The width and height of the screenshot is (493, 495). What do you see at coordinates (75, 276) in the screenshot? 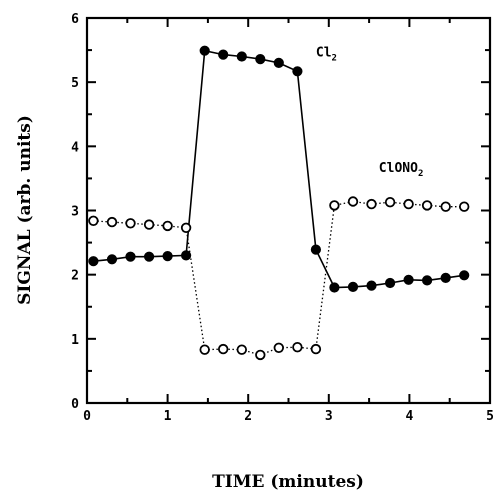
I see `y-tick-label: 2` at bounding box center [75, 276].